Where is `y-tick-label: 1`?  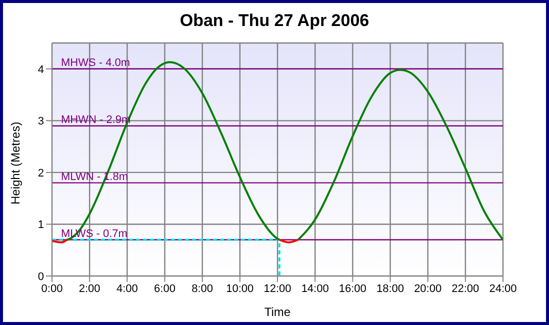 y-tick-label: 1 is located at coordinates (41, 225).